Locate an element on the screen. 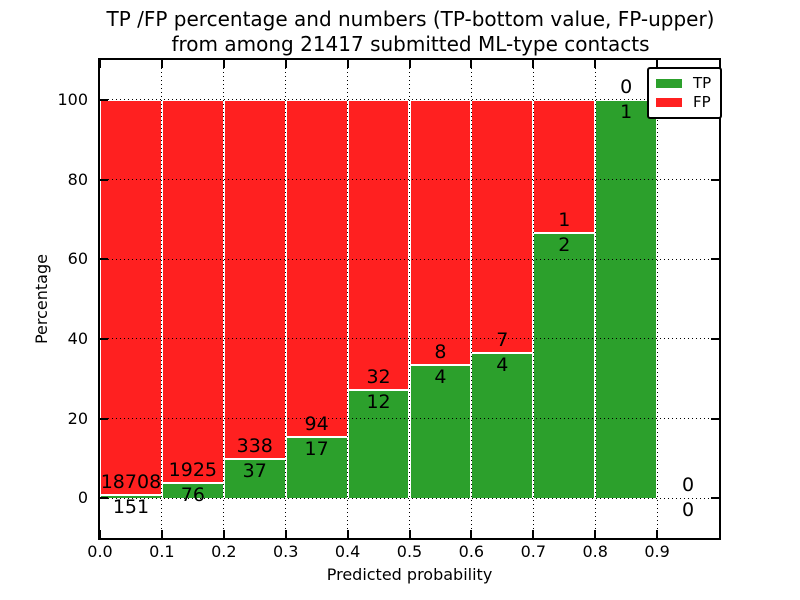 Image resolution: width=800 pixels, height=600 pixels. tp-count-label: 1 is located at coordinates (626, 111).